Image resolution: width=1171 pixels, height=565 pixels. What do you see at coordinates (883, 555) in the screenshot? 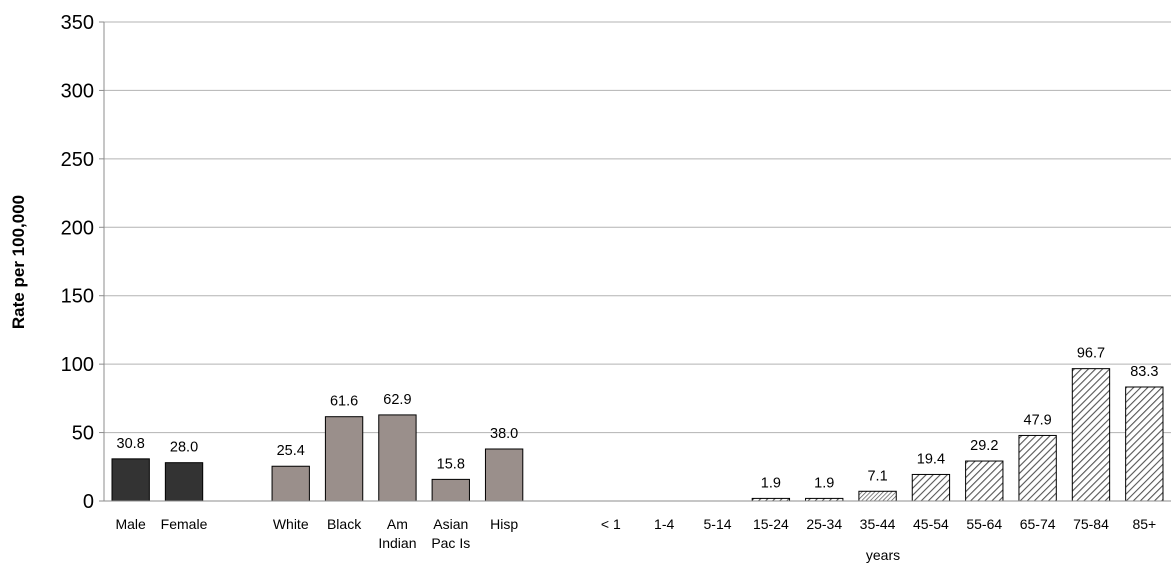
I see `x-axis-sublabel: years` at bounding box center [883, 555].